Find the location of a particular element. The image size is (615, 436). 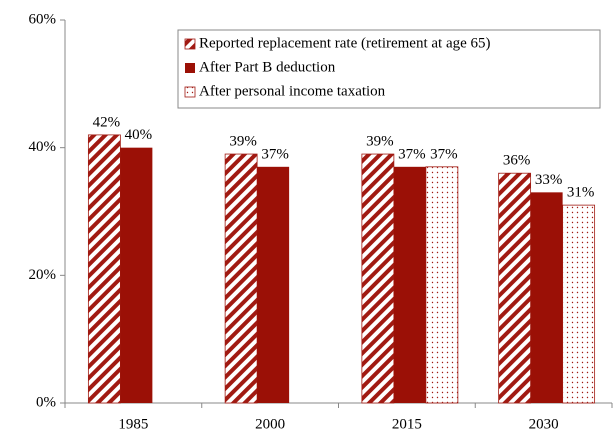

y-tick-label: 60% is located at coordinates (43, 19).